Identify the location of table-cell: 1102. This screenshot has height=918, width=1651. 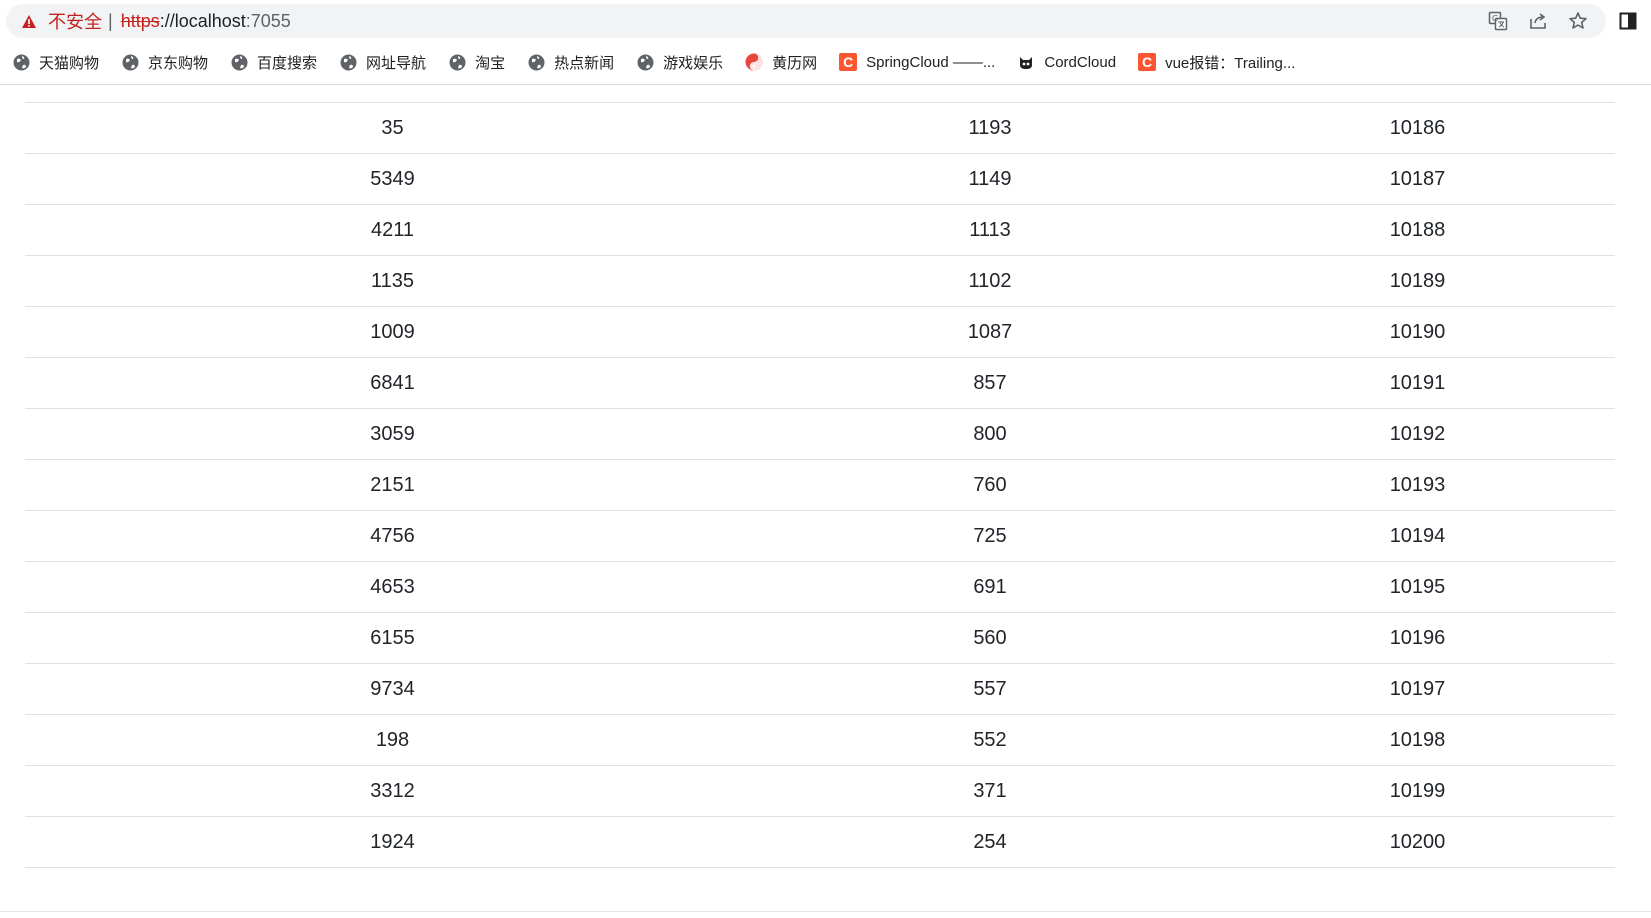
(990, 281).